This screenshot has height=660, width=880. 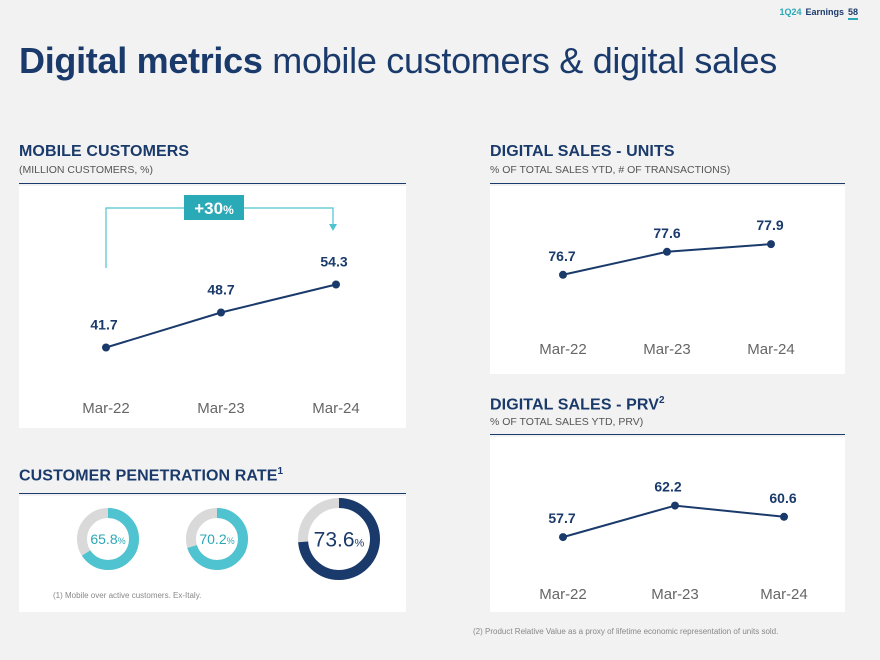 I want to click on mobile-section-subtitle: (MILLION CUSTOMERS, %), so click(x=86, y=170).